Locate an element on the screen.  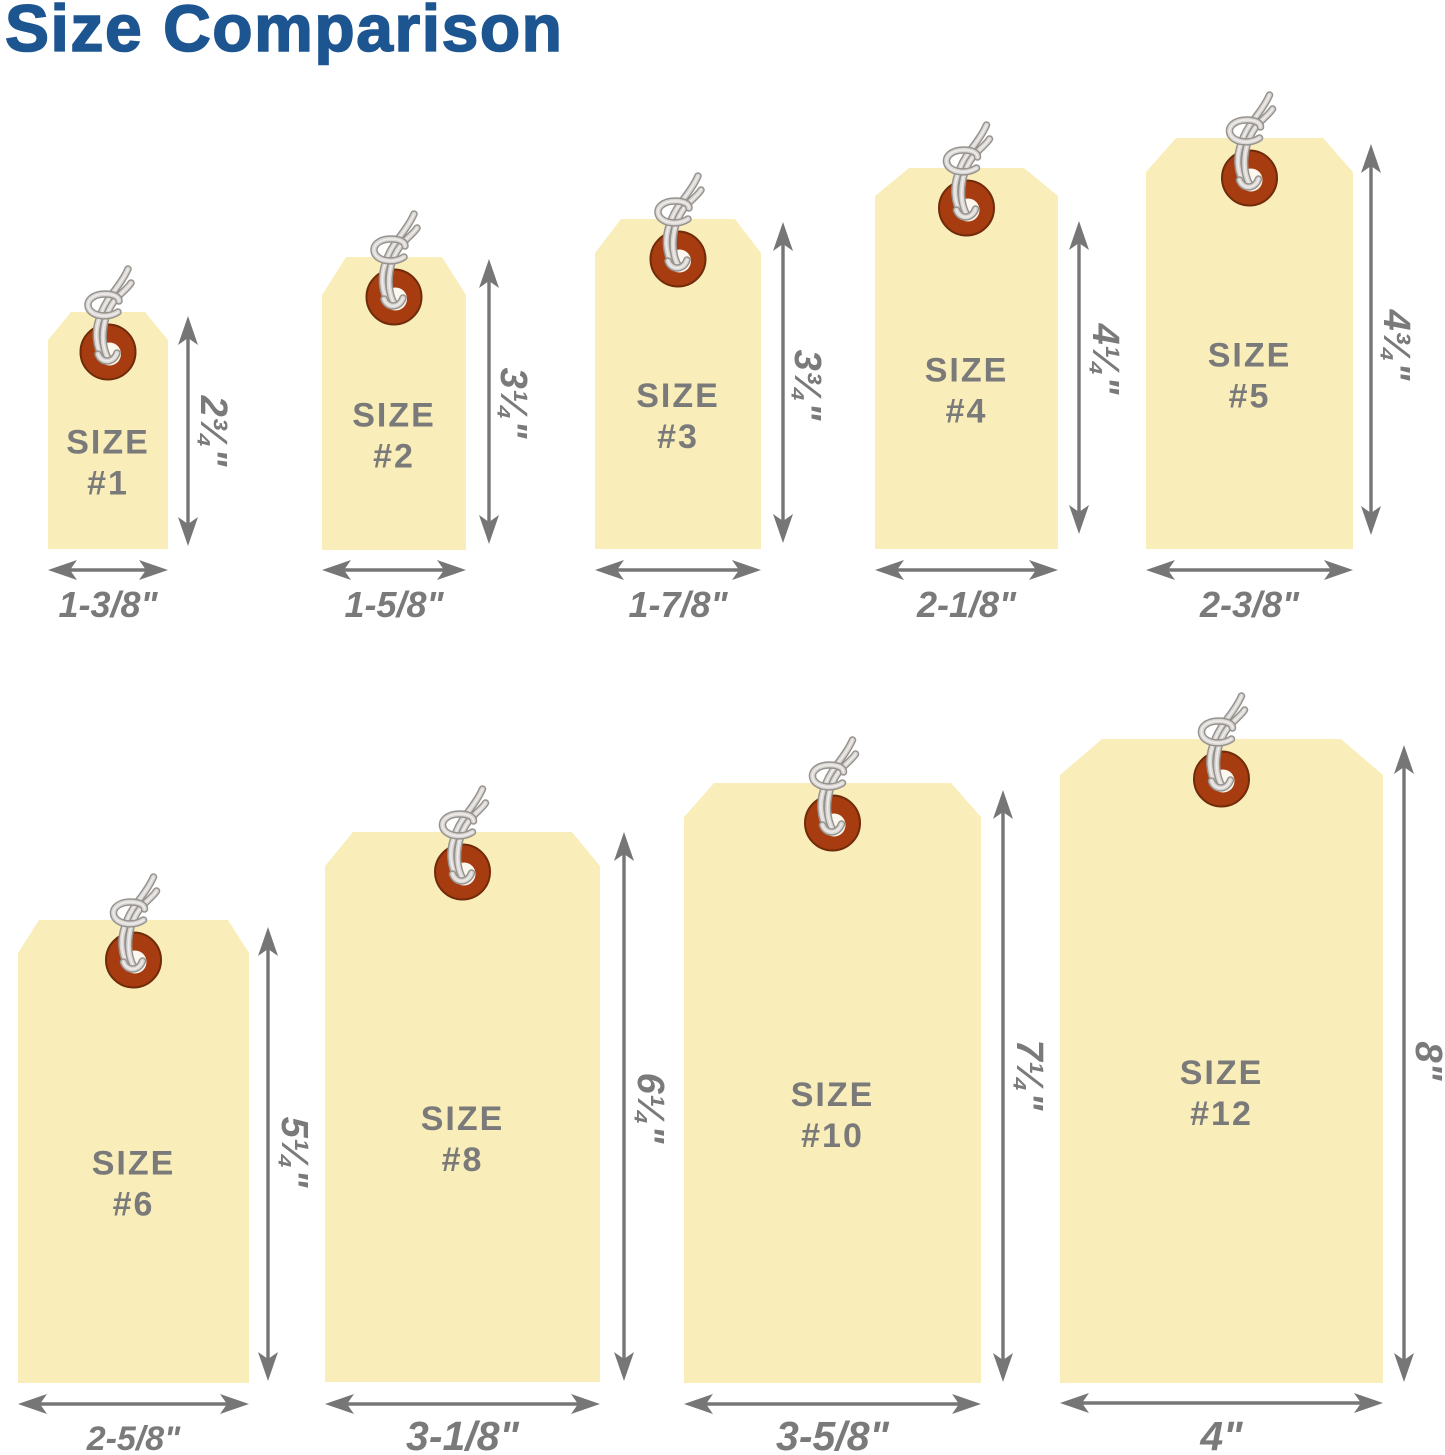
svg-text: 2¾" is located at coordinates (213, 431).